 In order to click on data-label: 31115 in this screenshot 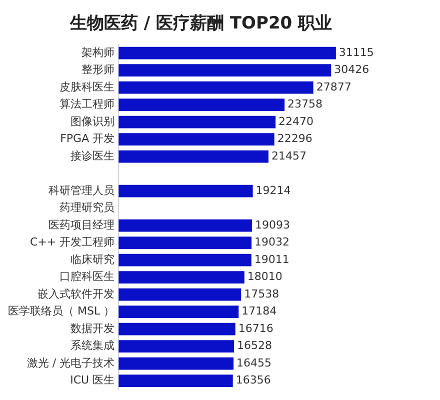, I will do `click(356, 52)`.